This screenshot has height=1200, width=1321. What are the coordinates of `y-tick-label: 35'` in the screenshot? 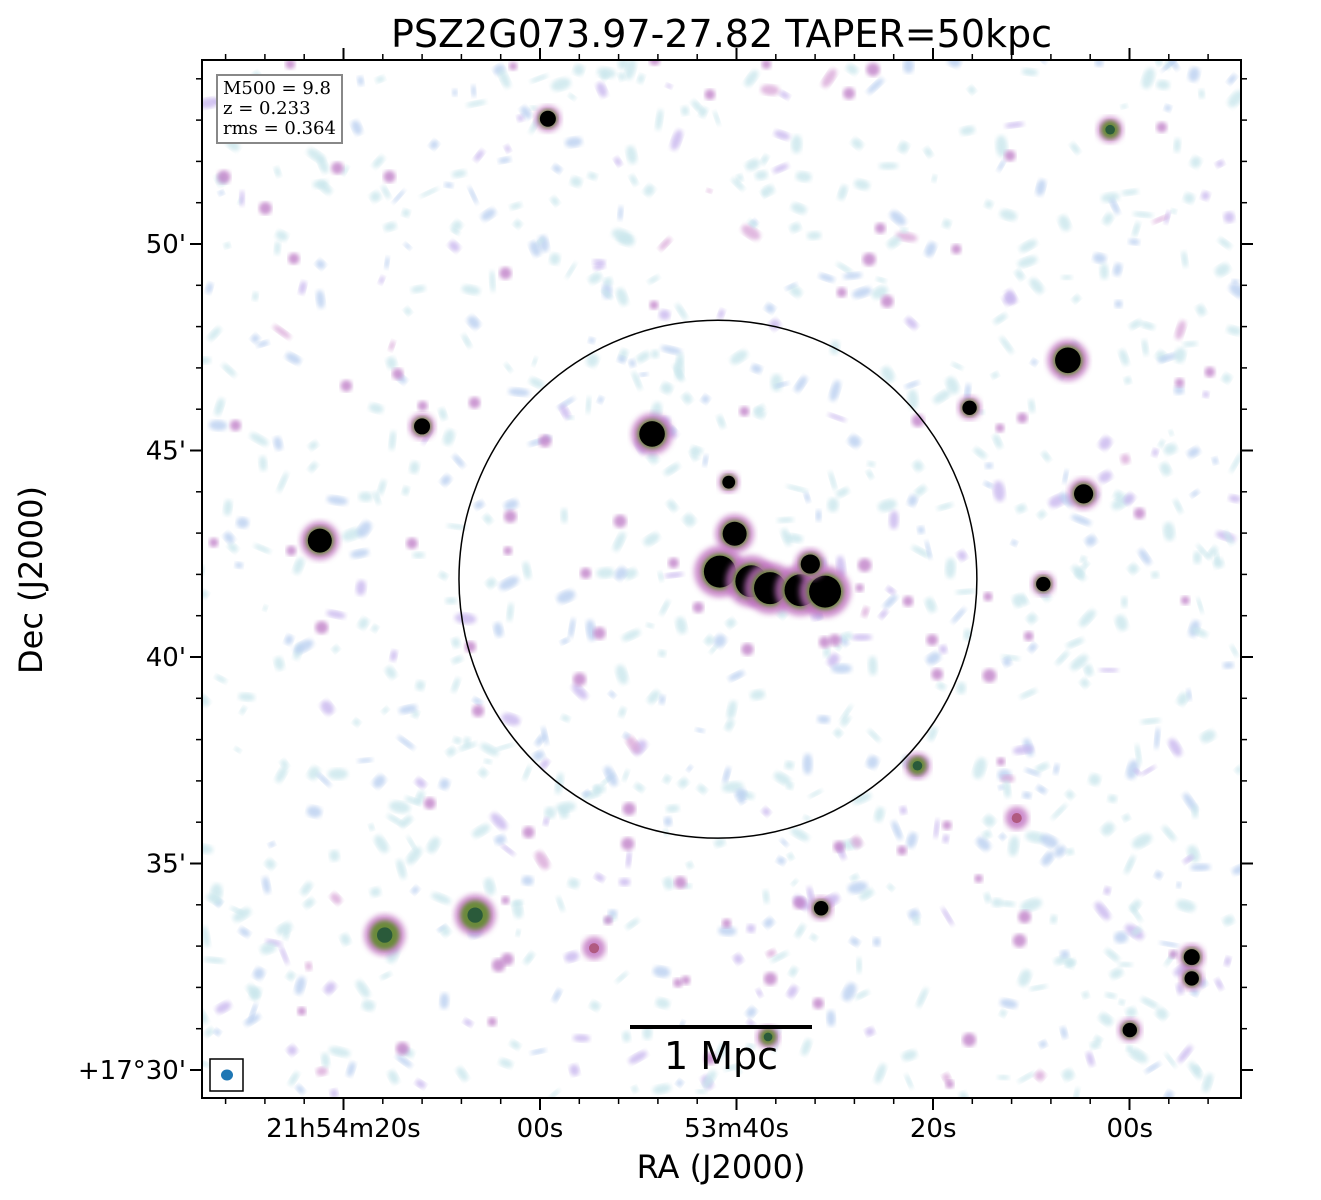 It's located at (166, 865).